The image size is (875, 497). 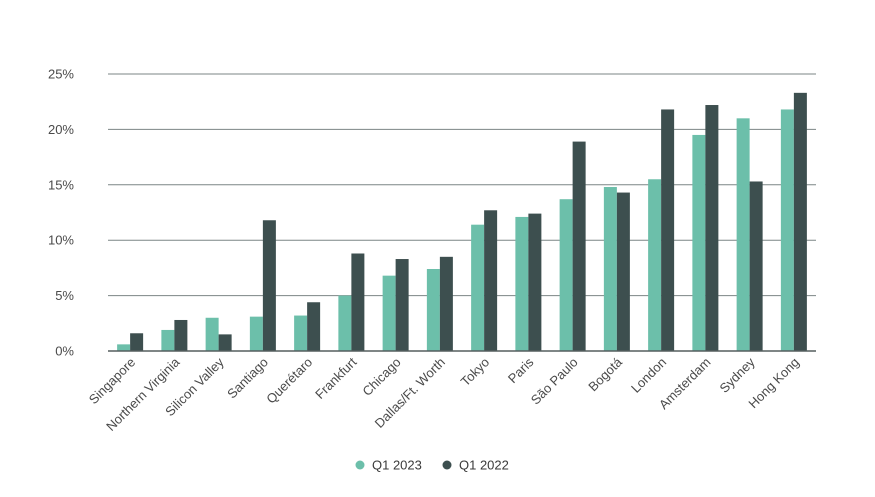 What do you see at coordinates (484, 465) in the screenshot?
I see `legend-label: Q1 2022` at bounding box center [484, 465].